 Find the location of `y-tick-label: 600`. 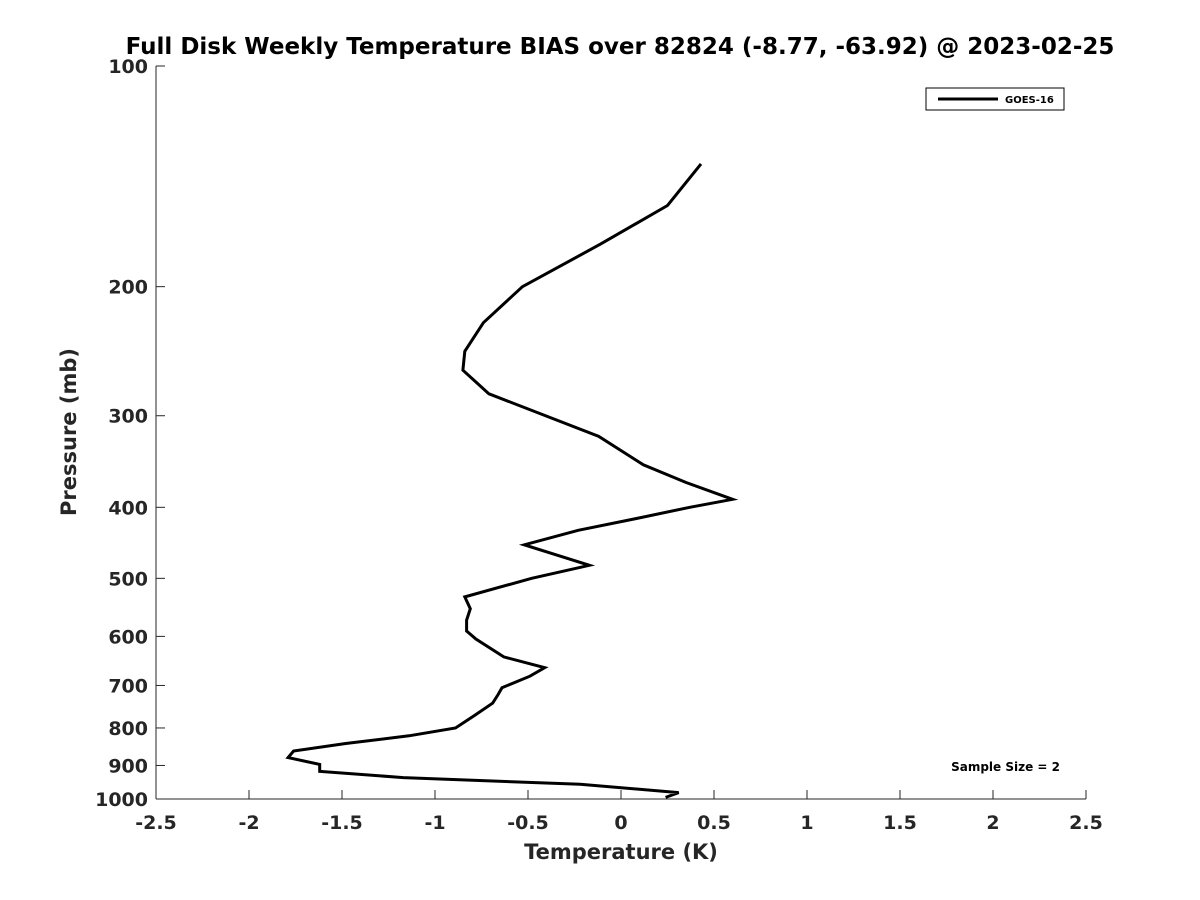

y-tick-label: 600 is located at coordinates (128, 637).